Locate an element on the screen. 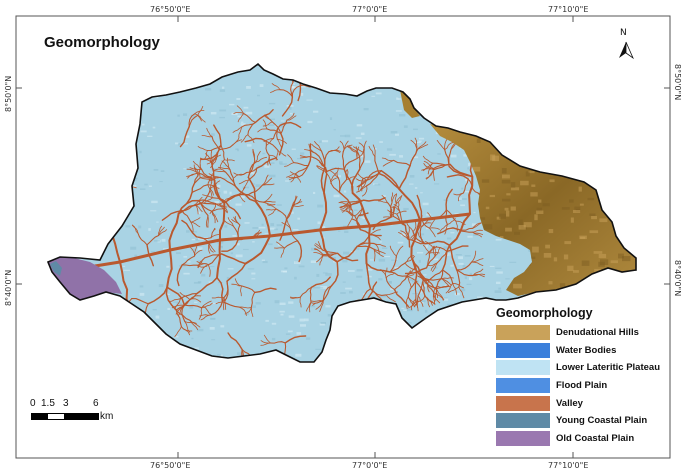 Image resolution: width=685 pixels, height=474 pixels. north-label: N is located at coordinates (623, 33).